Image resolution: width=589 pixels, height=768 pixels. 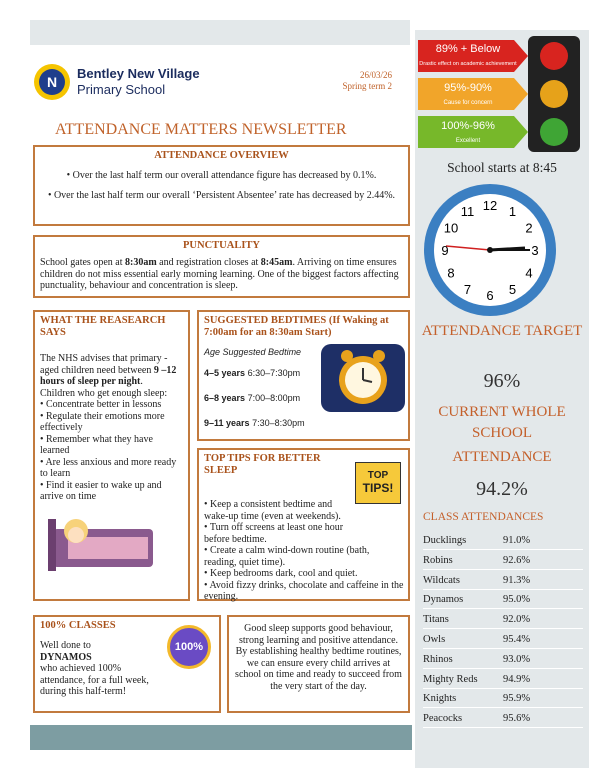 What do you see at coordinates (189, 647) in the screenshot?
I see `badge: 100%` at bounding box center [189, 647].